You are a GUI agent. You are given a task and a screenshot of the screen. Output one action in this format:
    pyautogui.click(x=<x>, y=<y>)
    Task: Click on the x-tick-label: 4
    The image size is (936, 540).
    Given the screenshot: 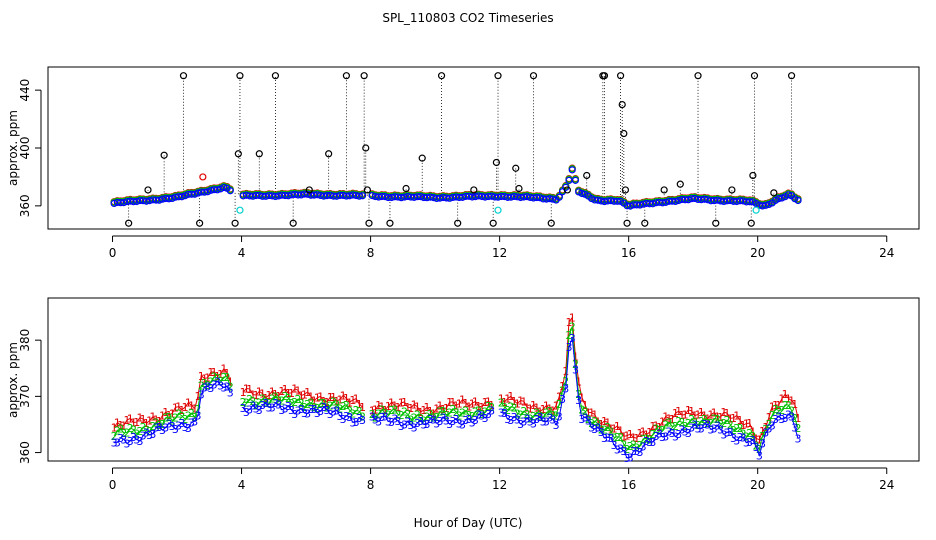 What is the action you would take?
    pyautogui.click(x=242, y=485)
    